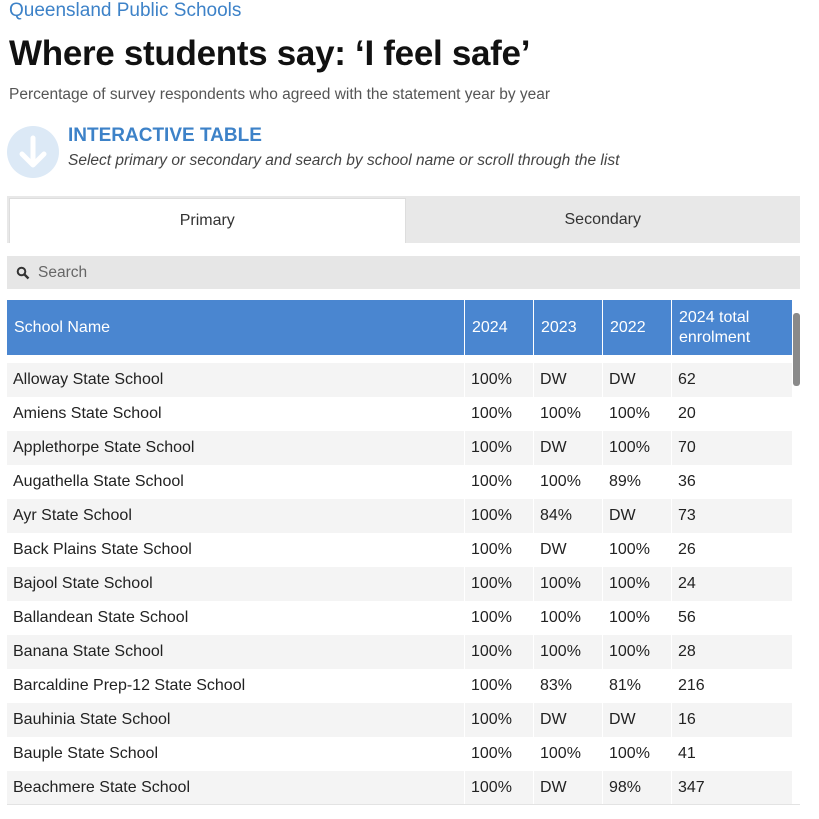 This screenshot has width=819, height=819. What do you see at coordinates (731, 327) in the screenshot?
I see `column-header: 2024 total enrolment` at bounding box center [731, 327].